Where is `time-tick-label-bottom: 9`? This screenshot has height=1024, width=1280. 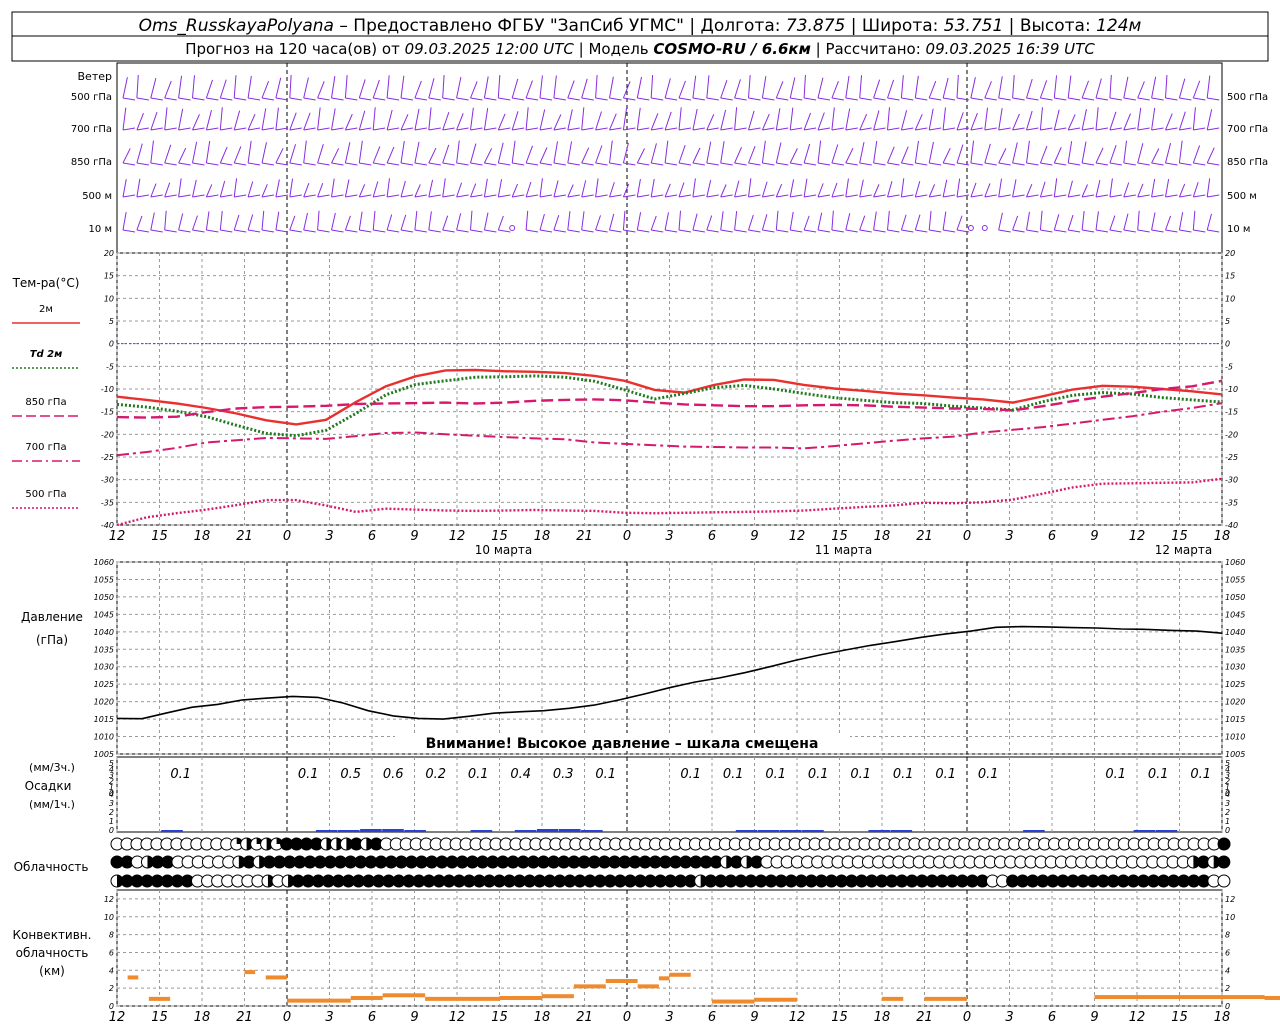 time-tick-label-bottom: 9 is located at coordinates (1094, 1017).